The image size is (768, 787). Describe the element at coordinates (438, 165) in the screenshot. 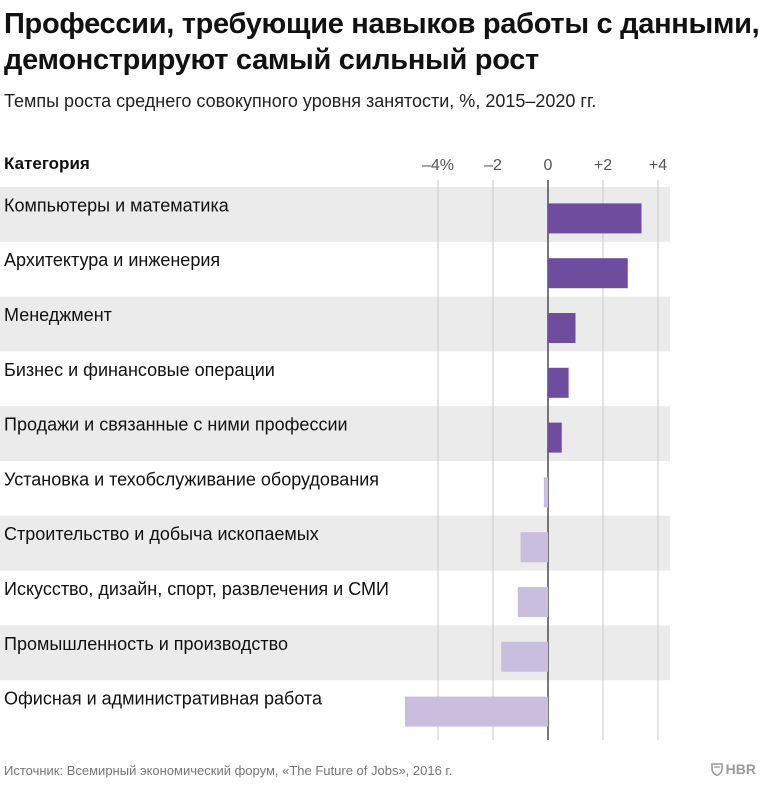

I see `x-tick-label: –4%` at that location.